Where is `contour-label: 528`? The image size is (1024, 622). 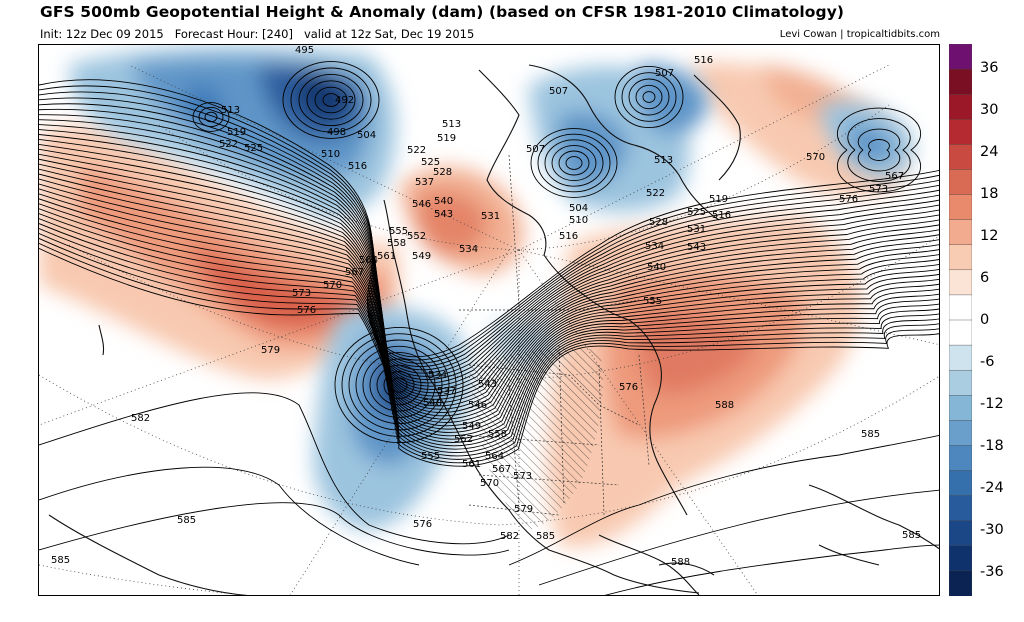 contour-label: 528 is located at coordinates (442, 172).